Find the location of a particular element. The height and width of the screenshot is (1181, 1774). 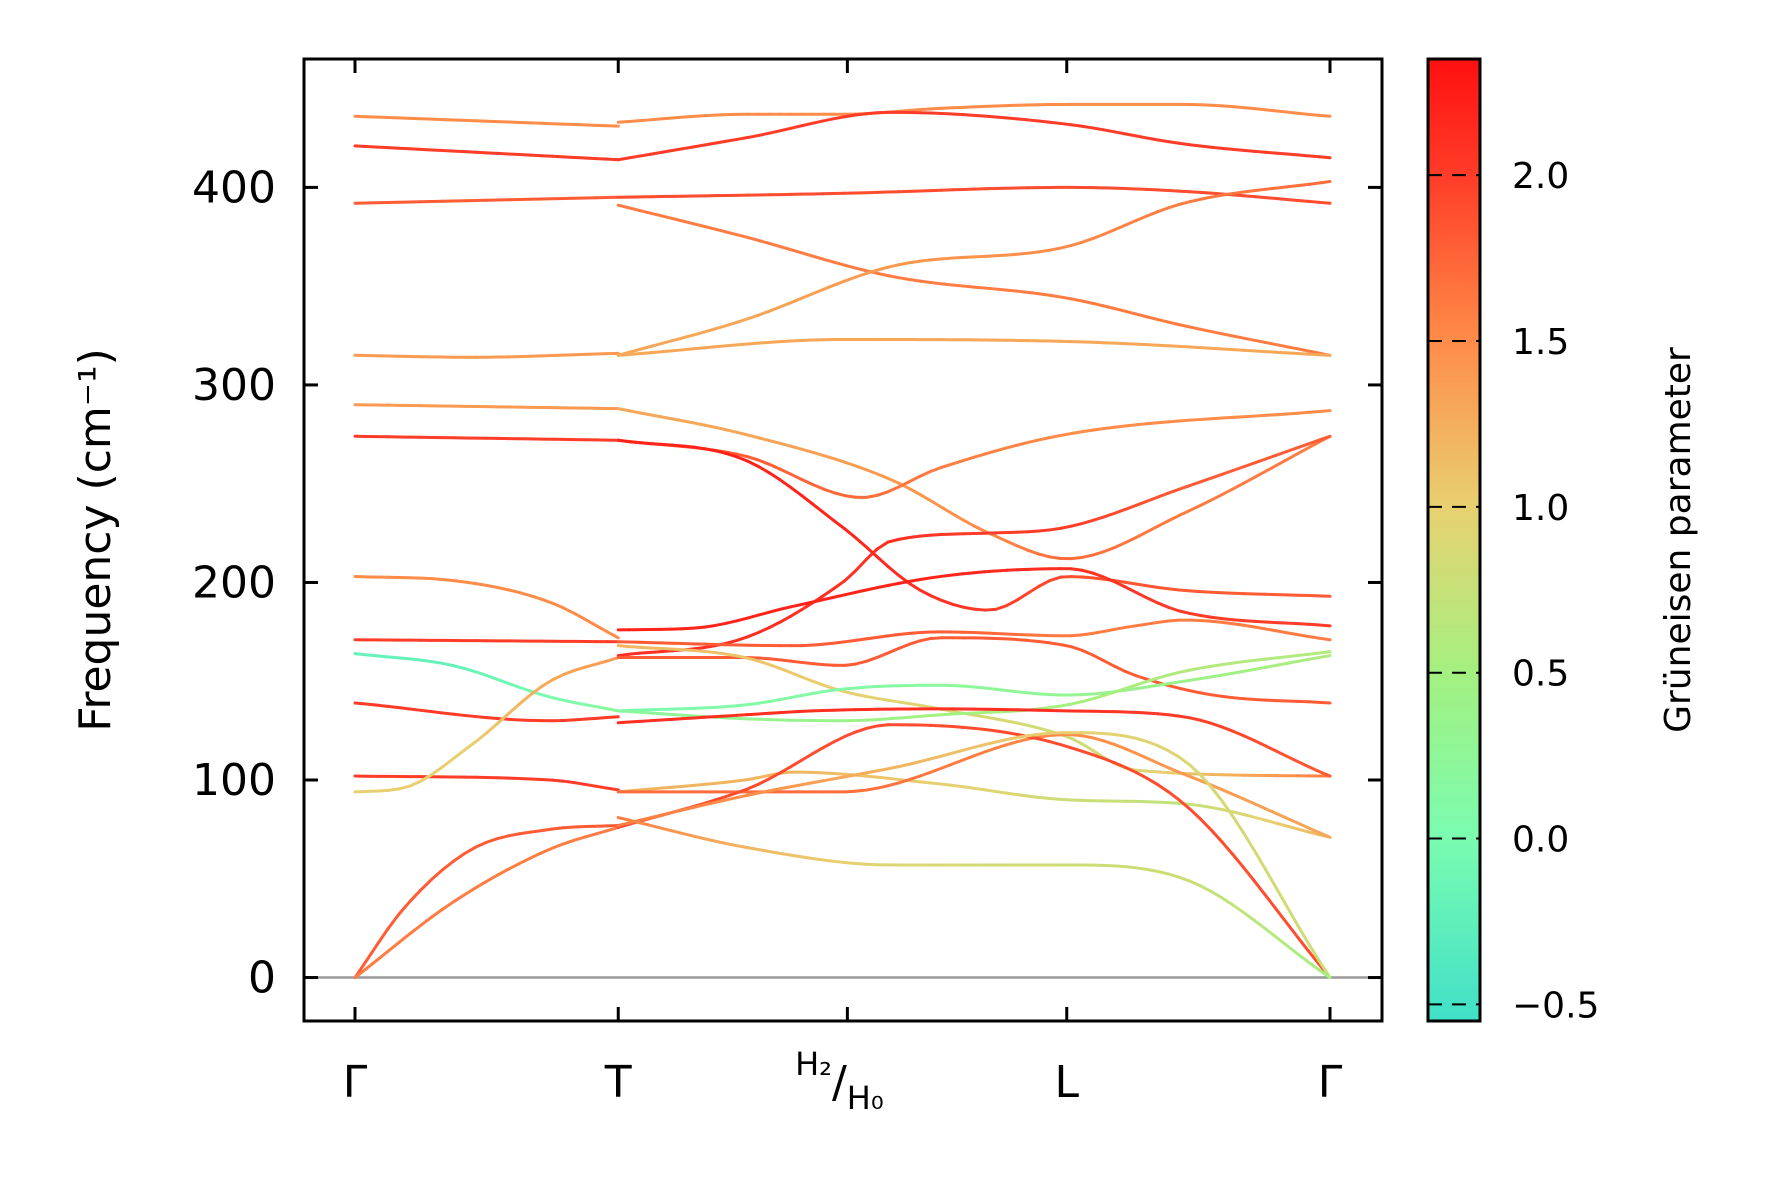

colorbar-gradient is located at coordinates (1454, 540).